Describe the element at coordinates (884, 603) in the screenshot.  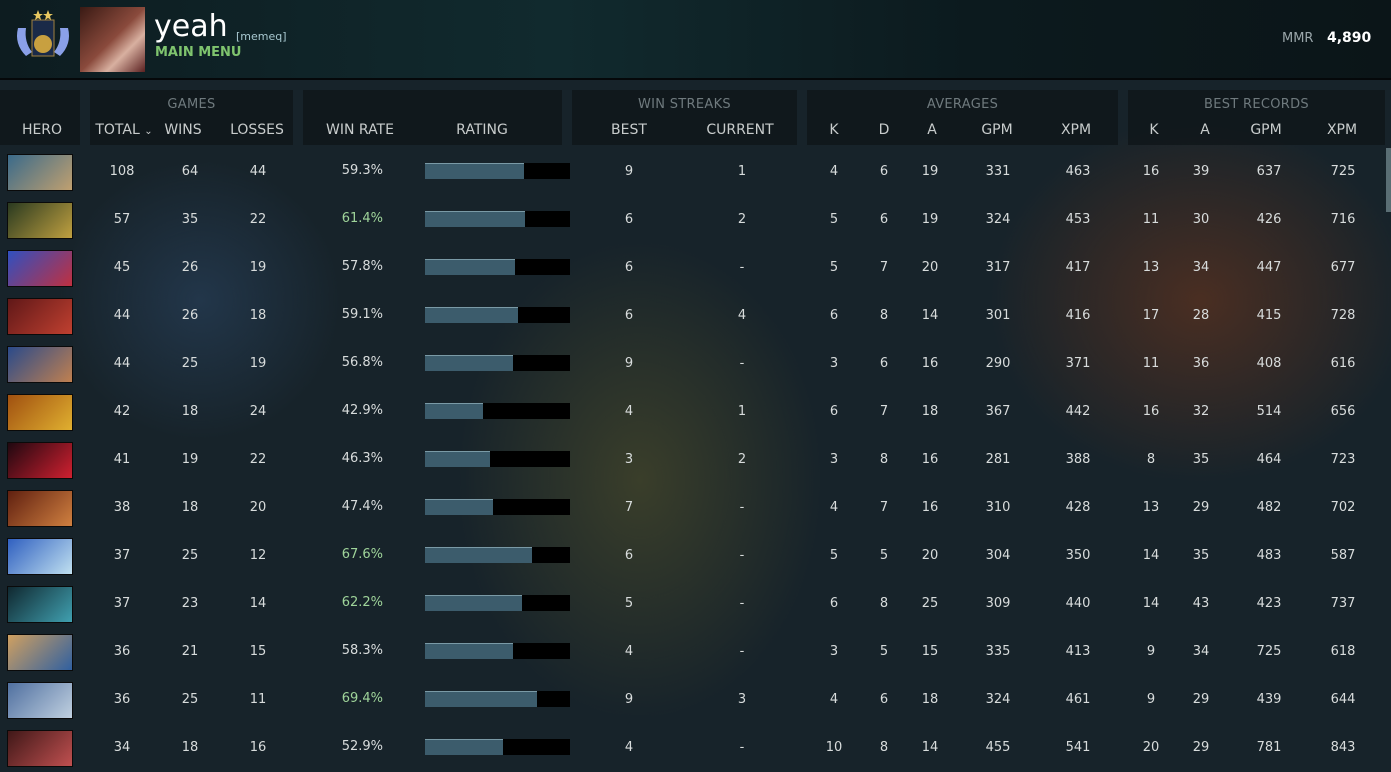
I see `cell-d: 8` at that location.